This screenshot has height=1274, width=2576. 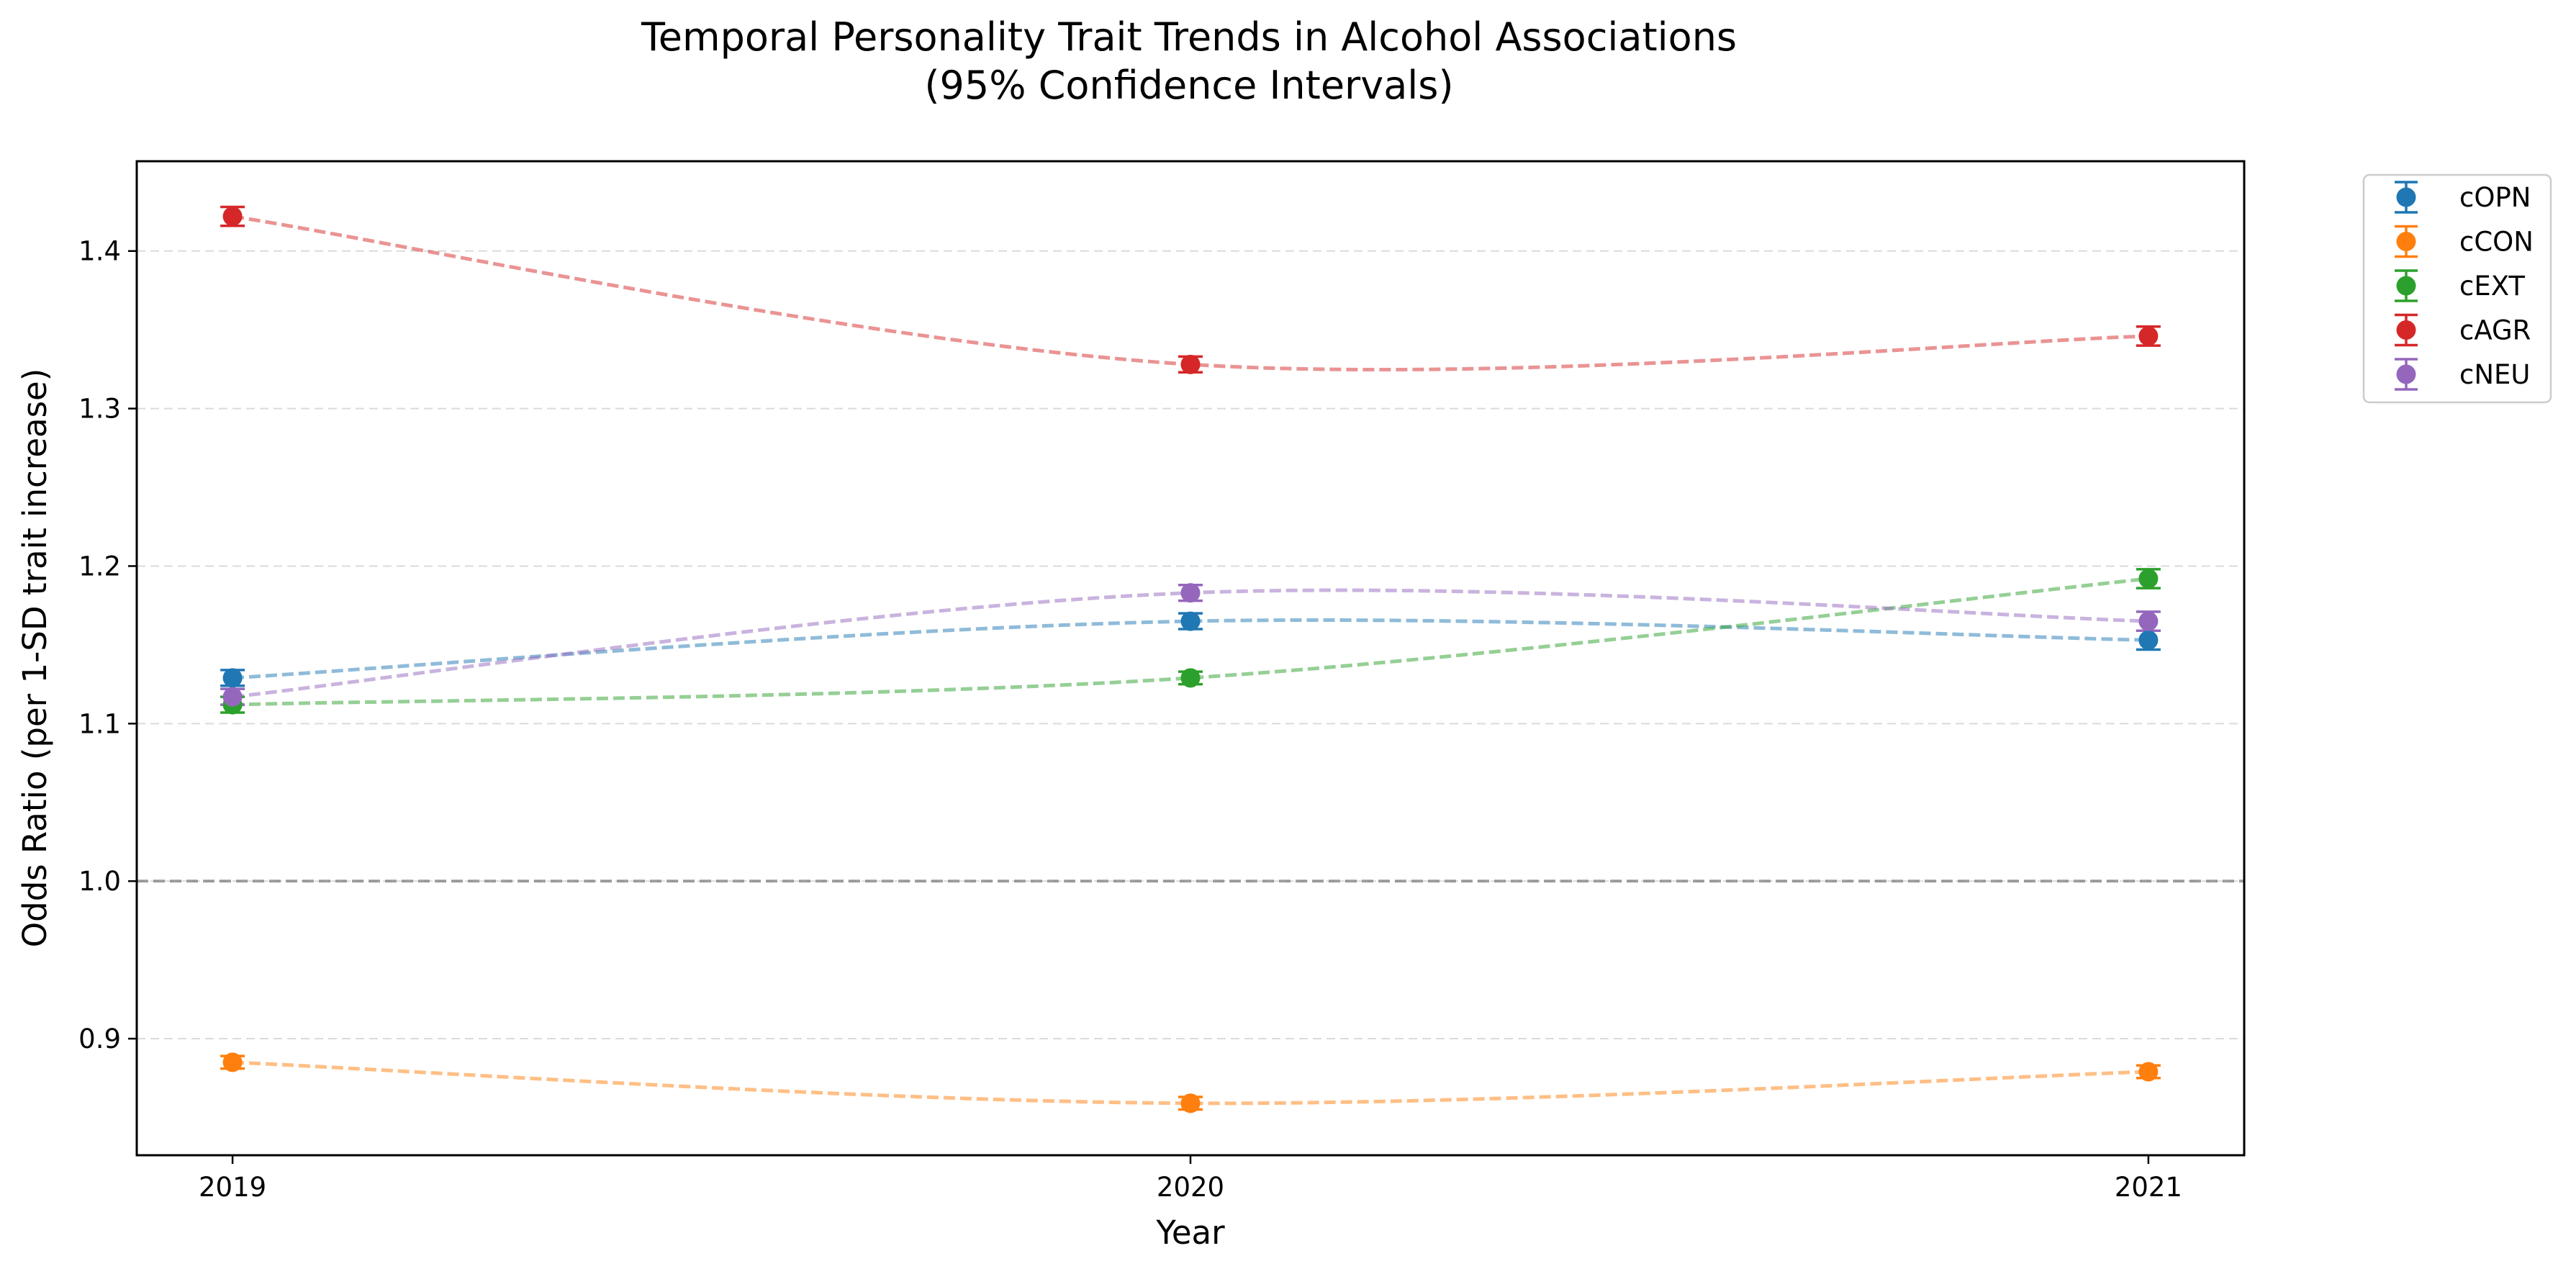 What do you see at coordinates (99, 566) in the screenshot?
I see `y-tick-label: 1.2` at bounding box center [99, 566].